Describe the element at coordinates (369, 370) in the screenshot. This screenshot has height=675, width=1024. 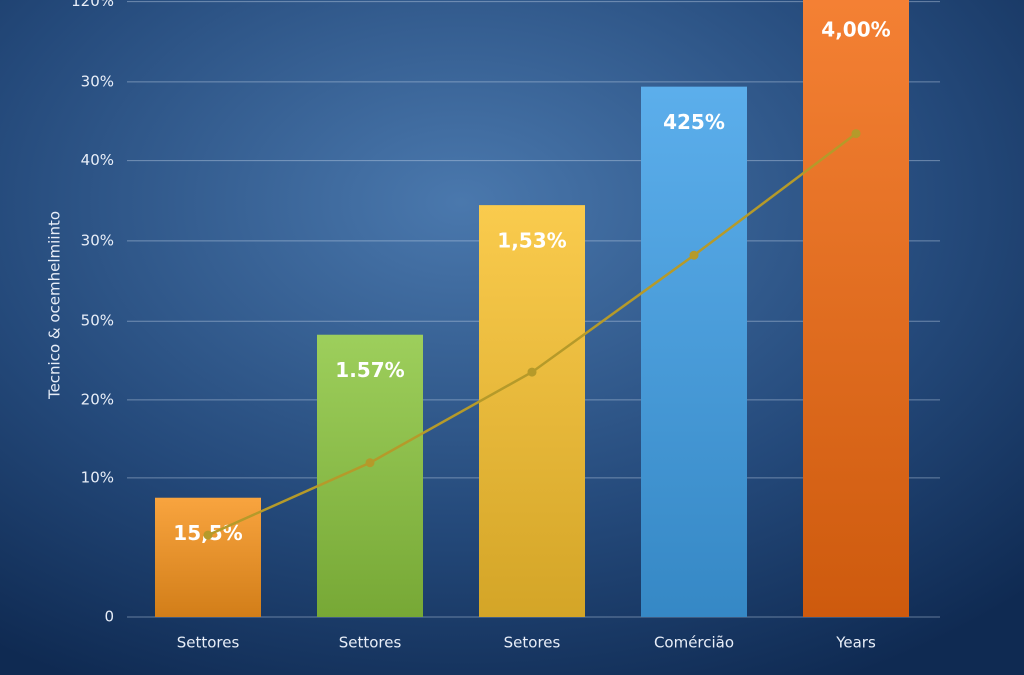
I see `value-label: 1.57%` at that location.